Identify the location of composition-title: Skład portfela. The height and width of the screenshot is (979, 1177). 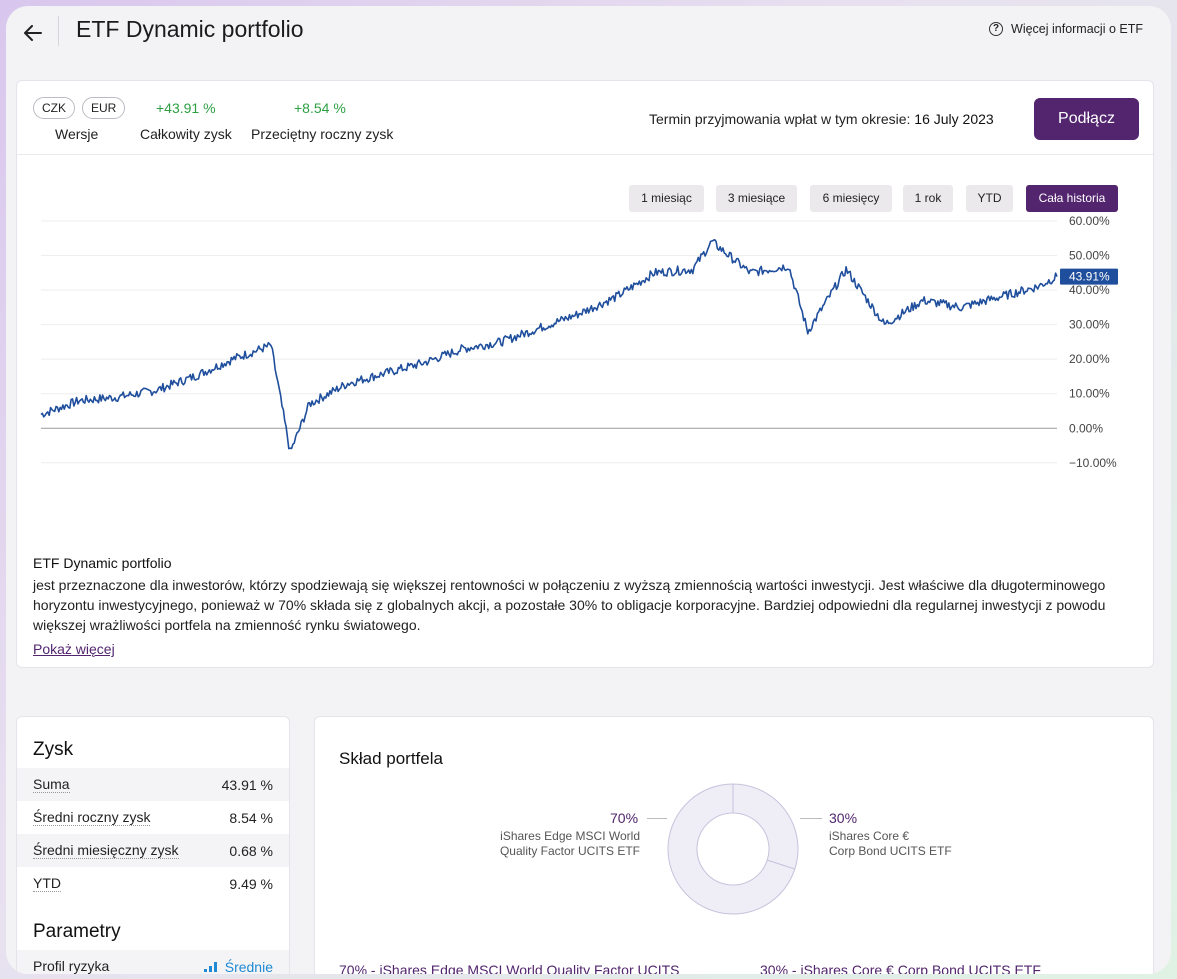
(391, 758).